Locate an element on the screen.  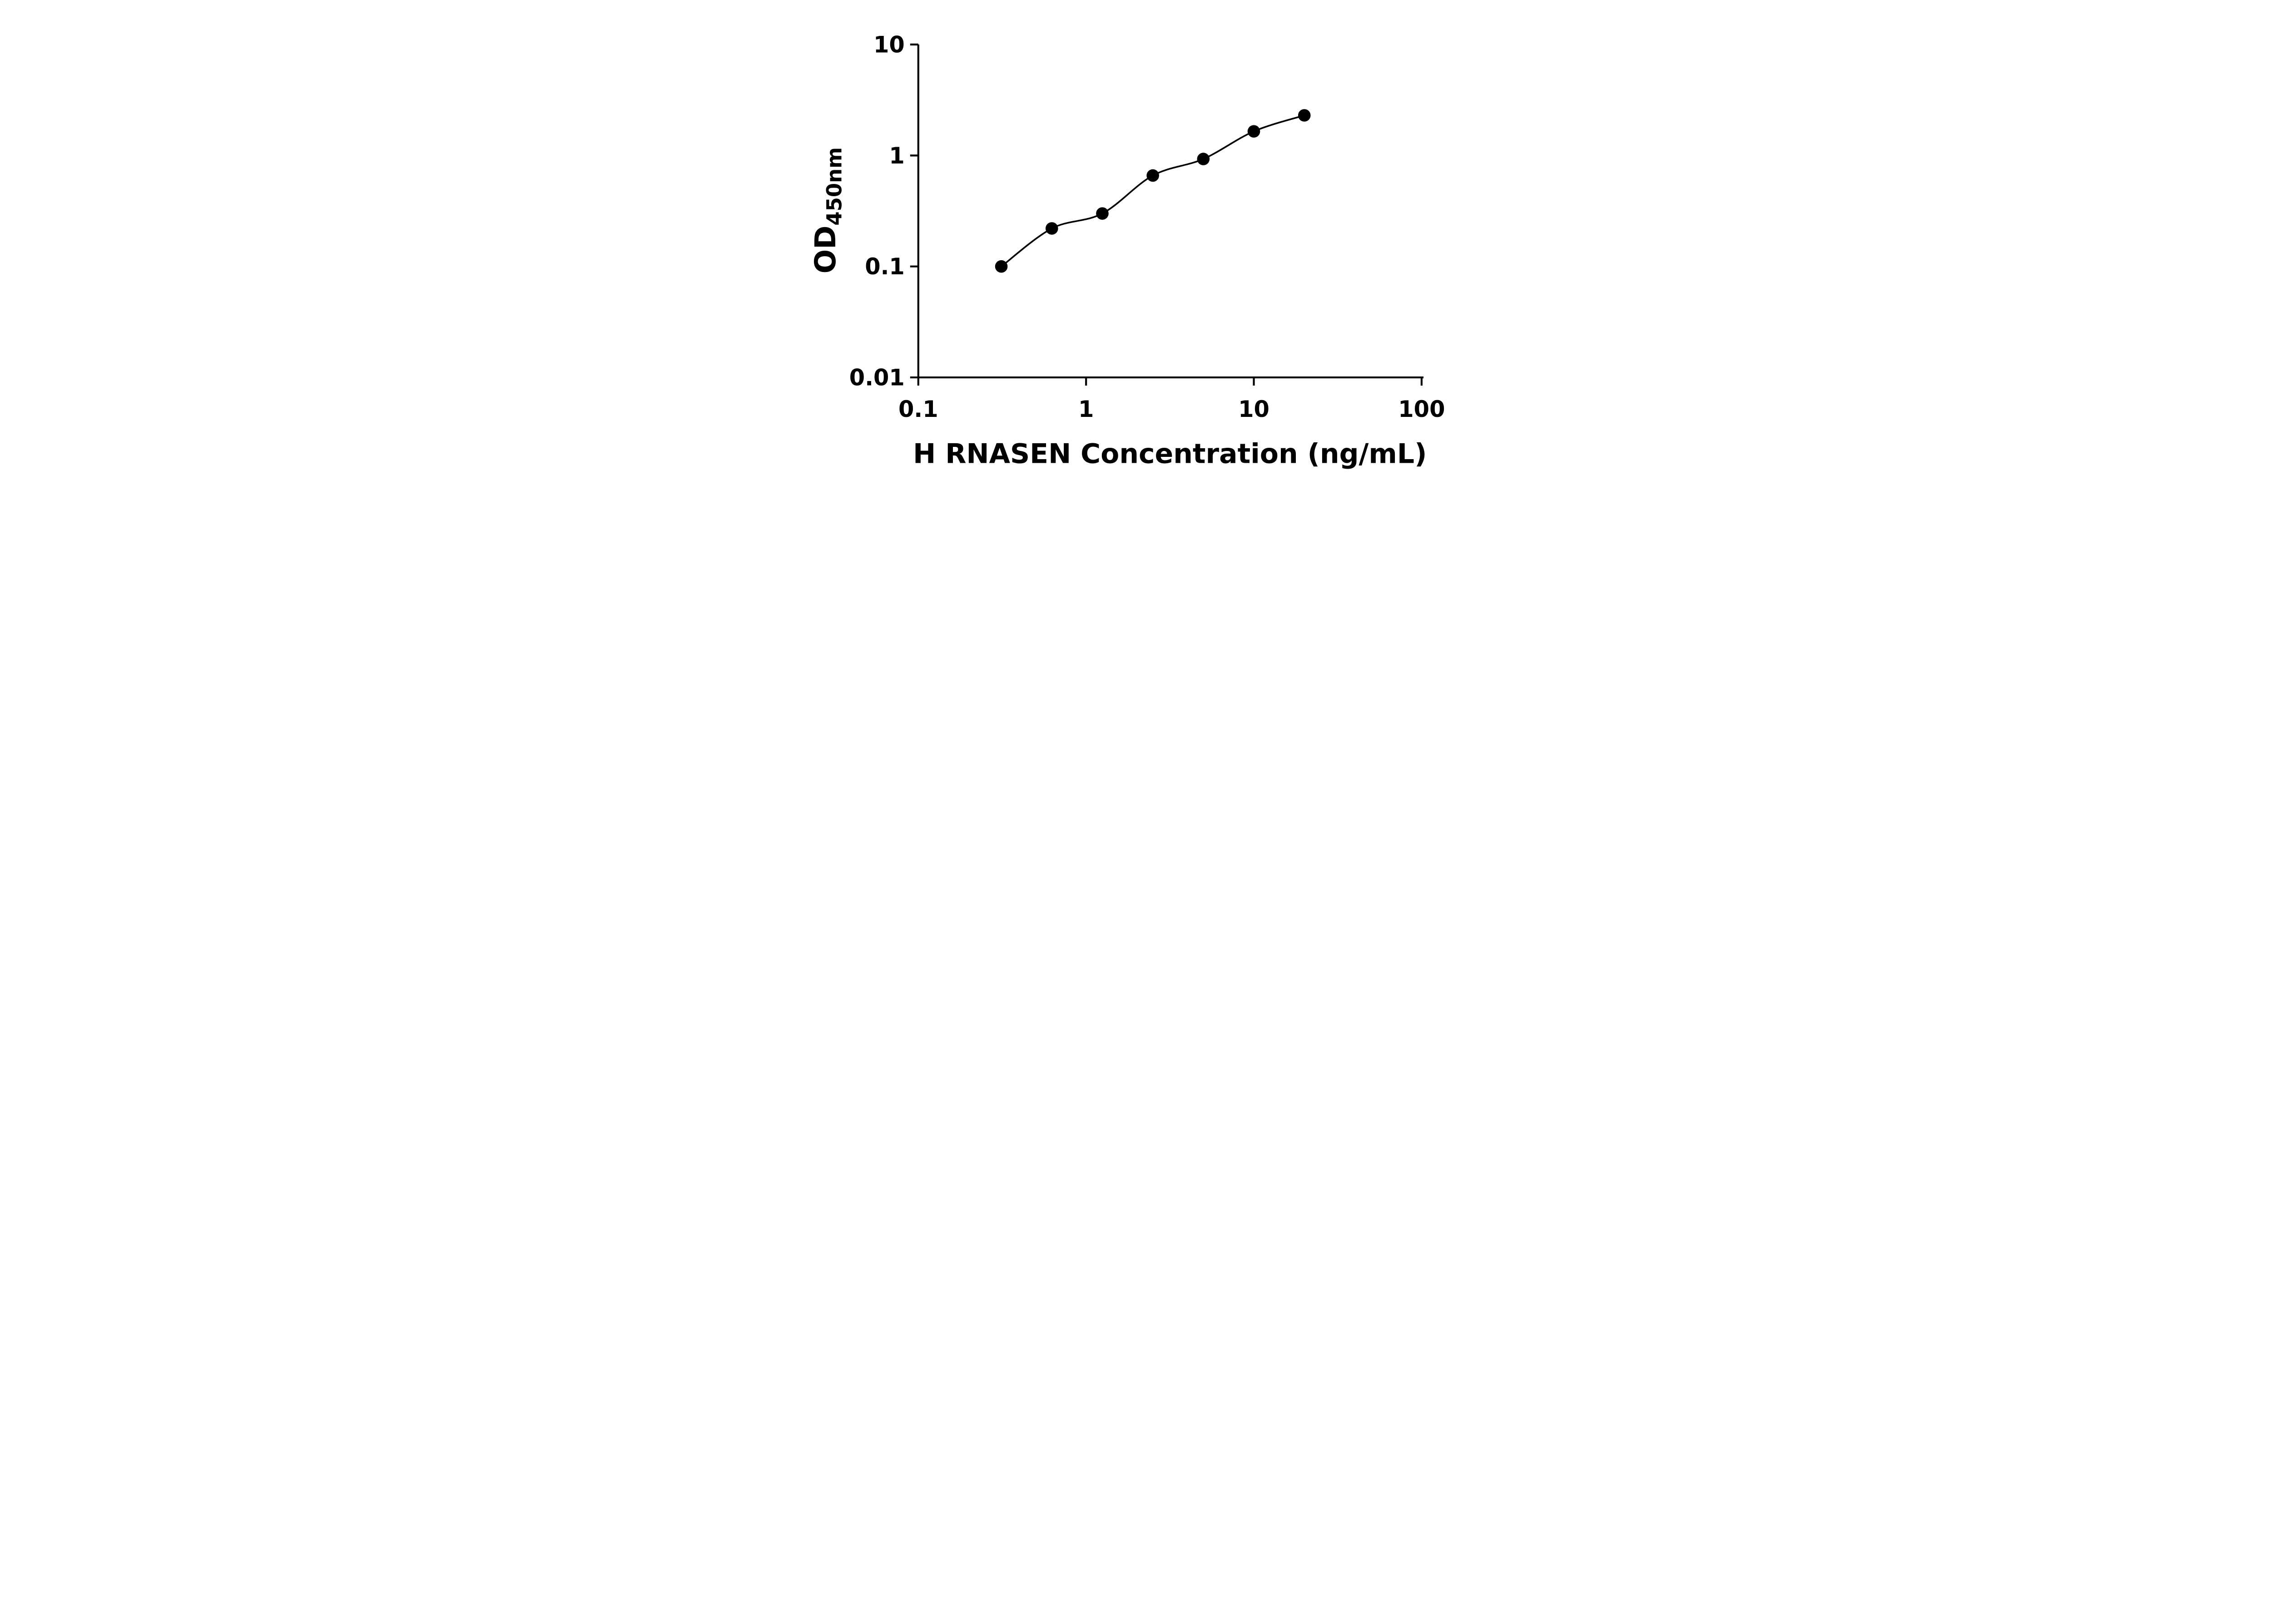
trend-curve is located at coordinates (1153, 190).